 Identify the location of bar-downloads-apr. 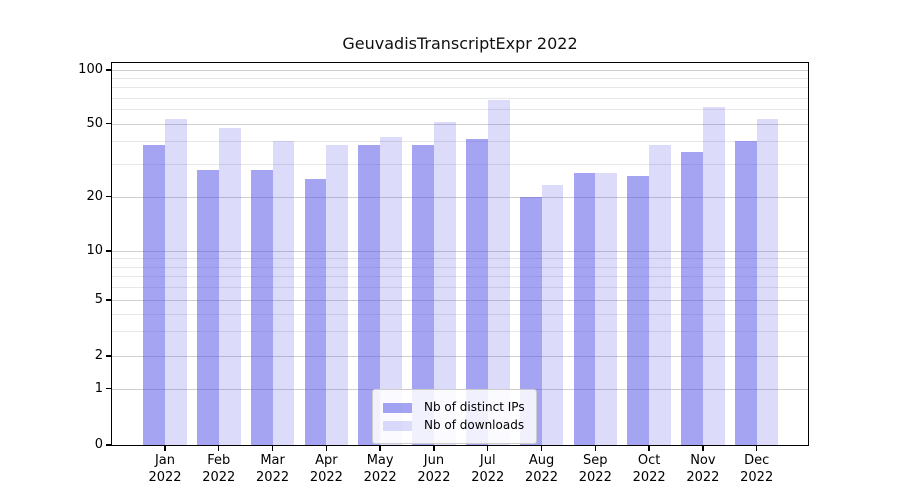
(337, 295).